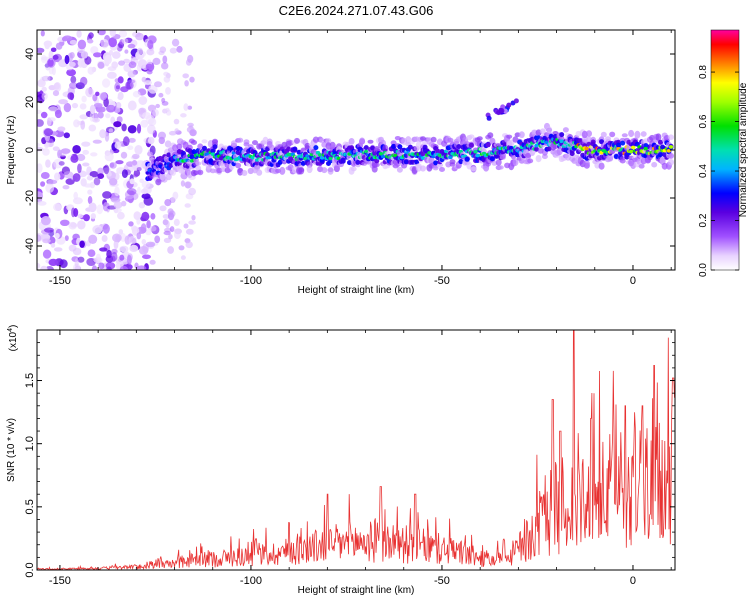 Image resolution: width=750 pixels, height=600 pixels. I want to click on y-tick-label: -40, so click(30, 246).